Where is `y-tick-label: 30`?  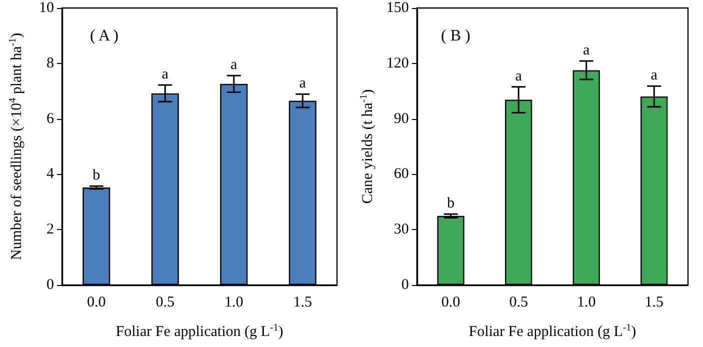 y-tick-label: 30 is located at coordinates (401, 230).